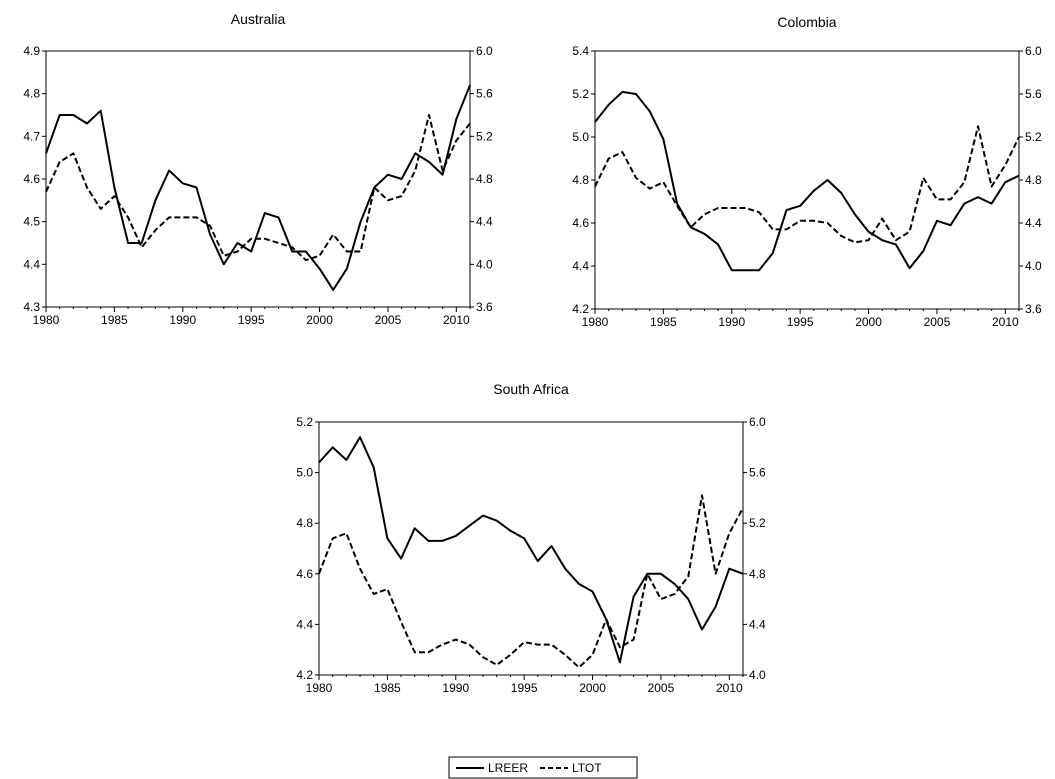 The height and width of the screenshot is (779, 1055). Describe the element at coordinates (587, 768) in the screenshot. I see `legend-label: LTOT` at that location.